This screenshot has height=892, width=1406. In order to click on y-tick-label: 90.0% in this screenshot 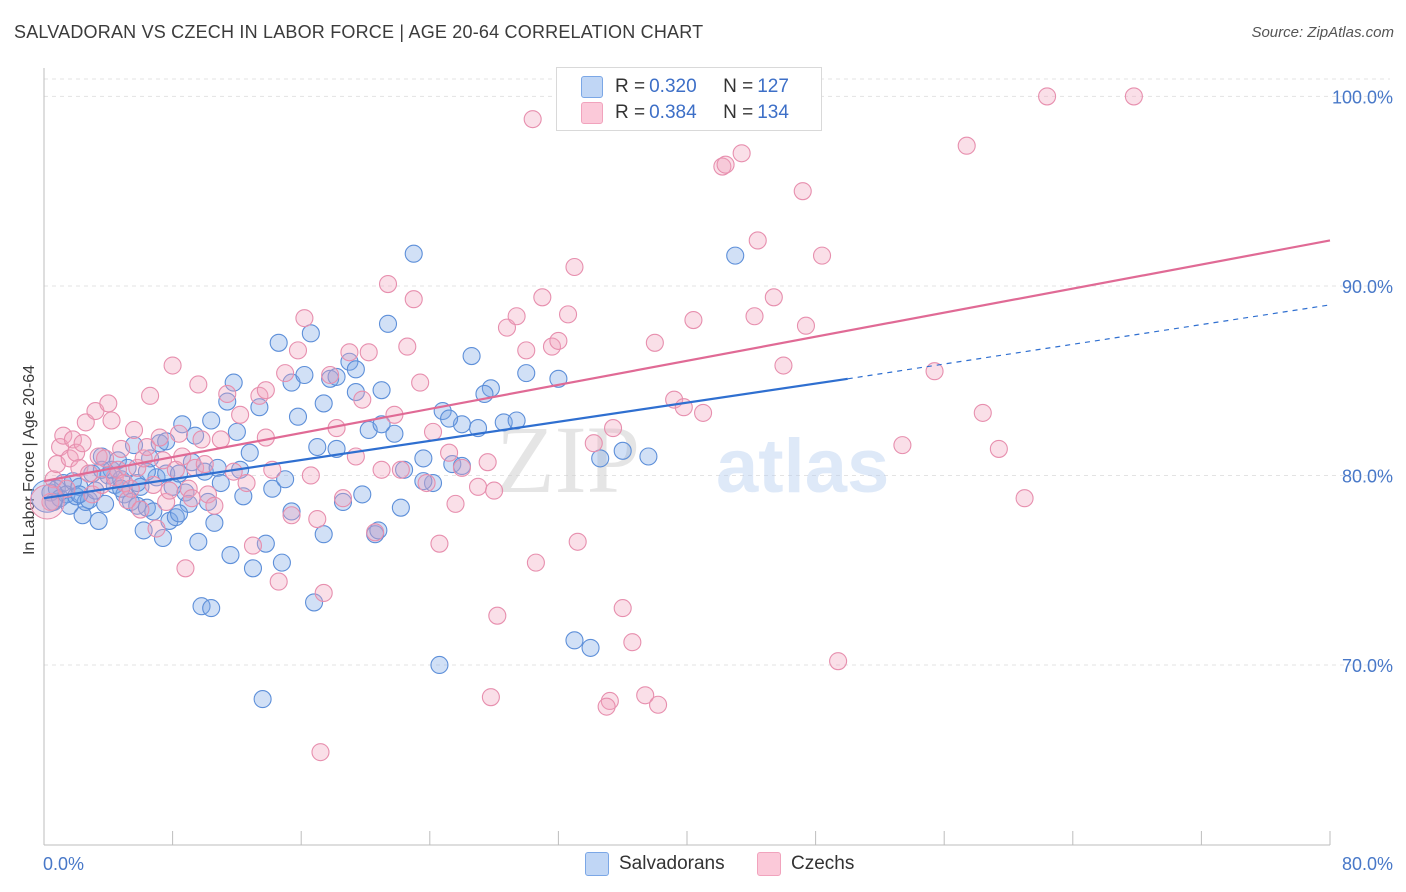, I will do `click(1367, 287)`.